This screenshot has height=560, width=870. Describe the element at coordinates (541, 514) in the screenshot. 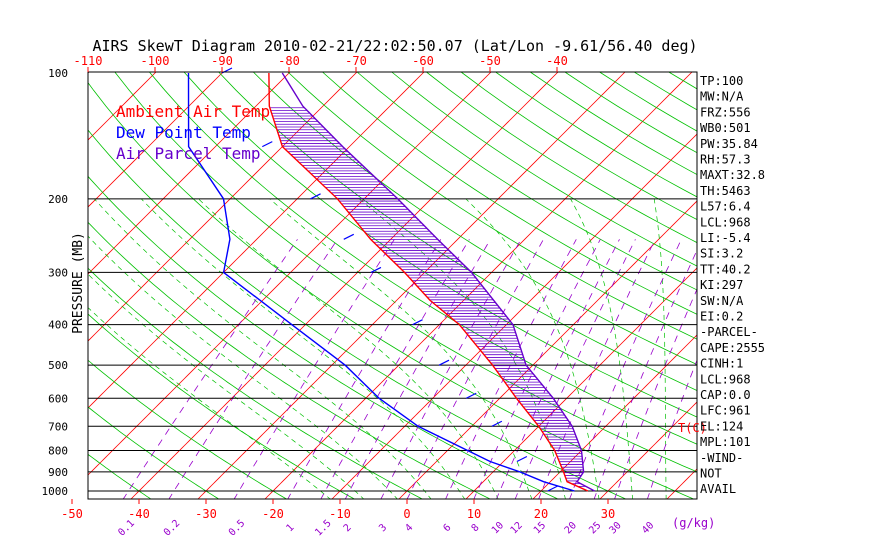

I see `bottom-tick-label: 20` at that location.